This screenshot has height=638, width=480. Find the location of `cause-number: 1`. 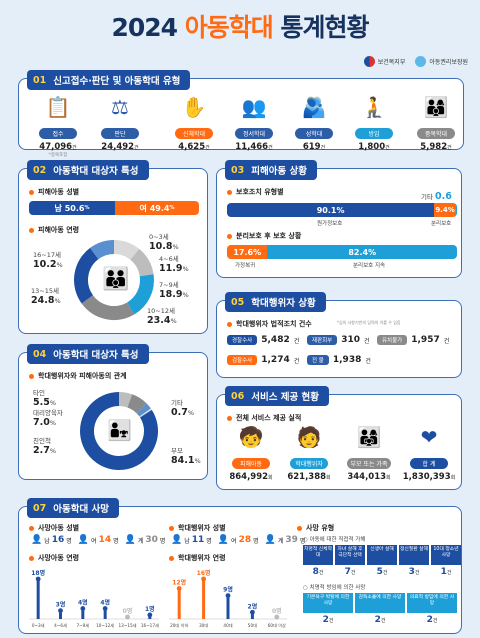

cause-number: 1 is located at coordinates (443, 572).